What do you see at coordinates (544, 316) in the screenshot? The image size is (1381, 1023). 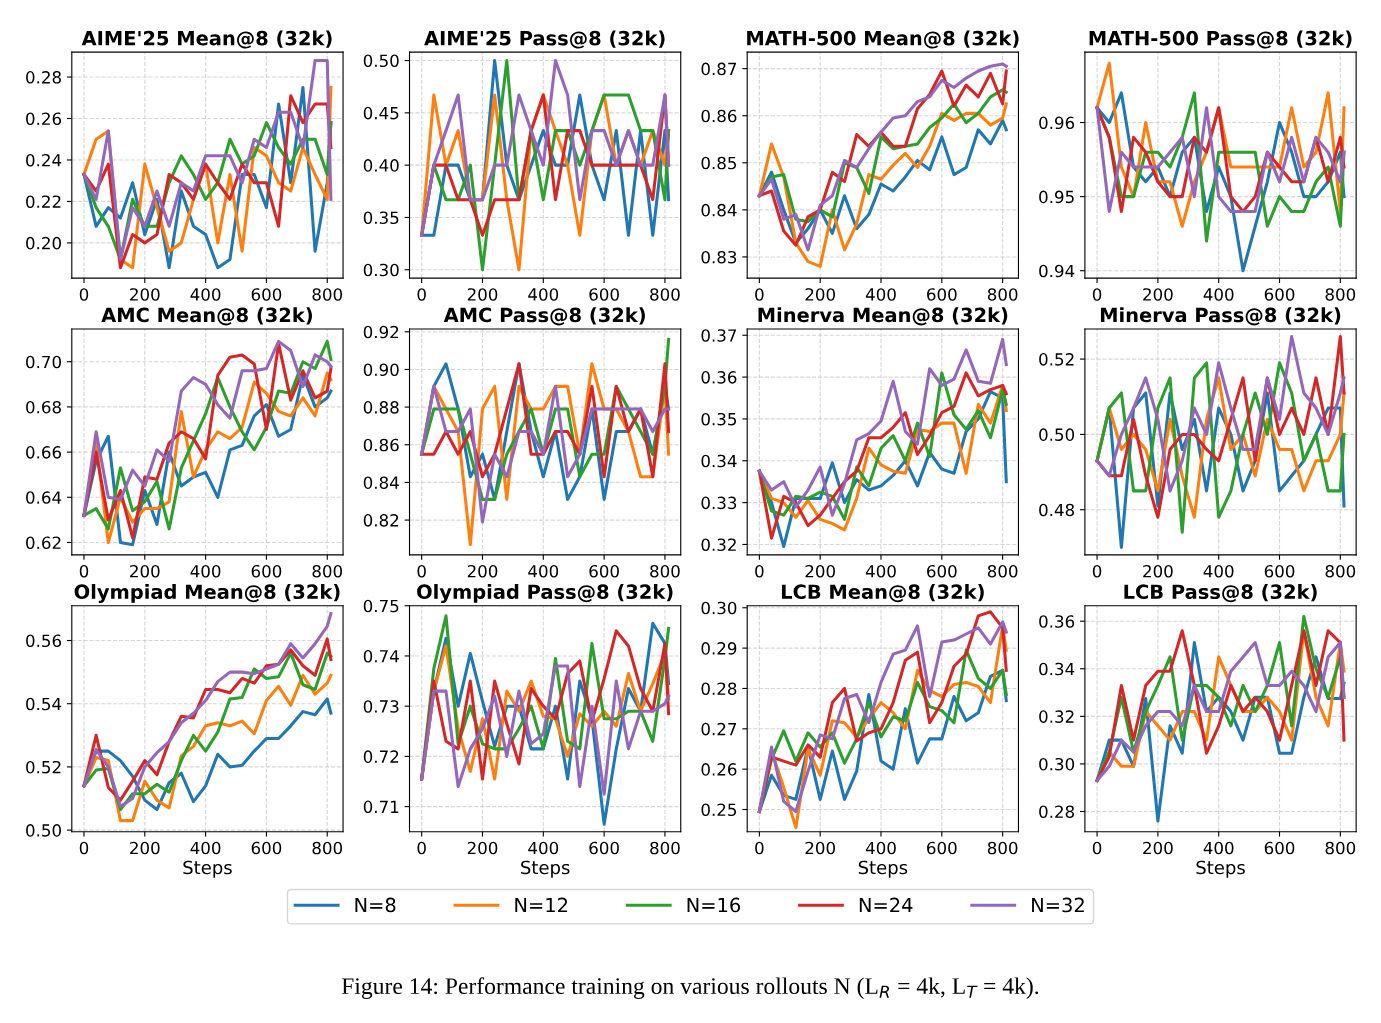 I see `chart-title: AMC Pass@8 (32k)` at bounding box center [544, 316].